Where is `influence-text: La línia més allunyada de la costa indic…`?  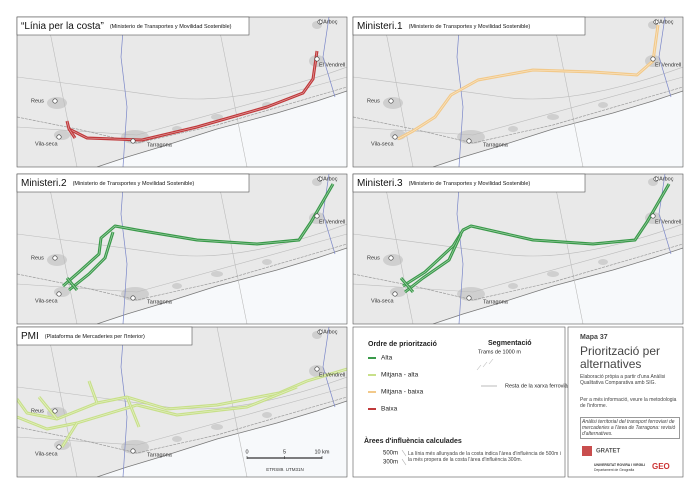
influence-text: La línia més allunyada de la costa indic… is located at coordinates (484, 457).